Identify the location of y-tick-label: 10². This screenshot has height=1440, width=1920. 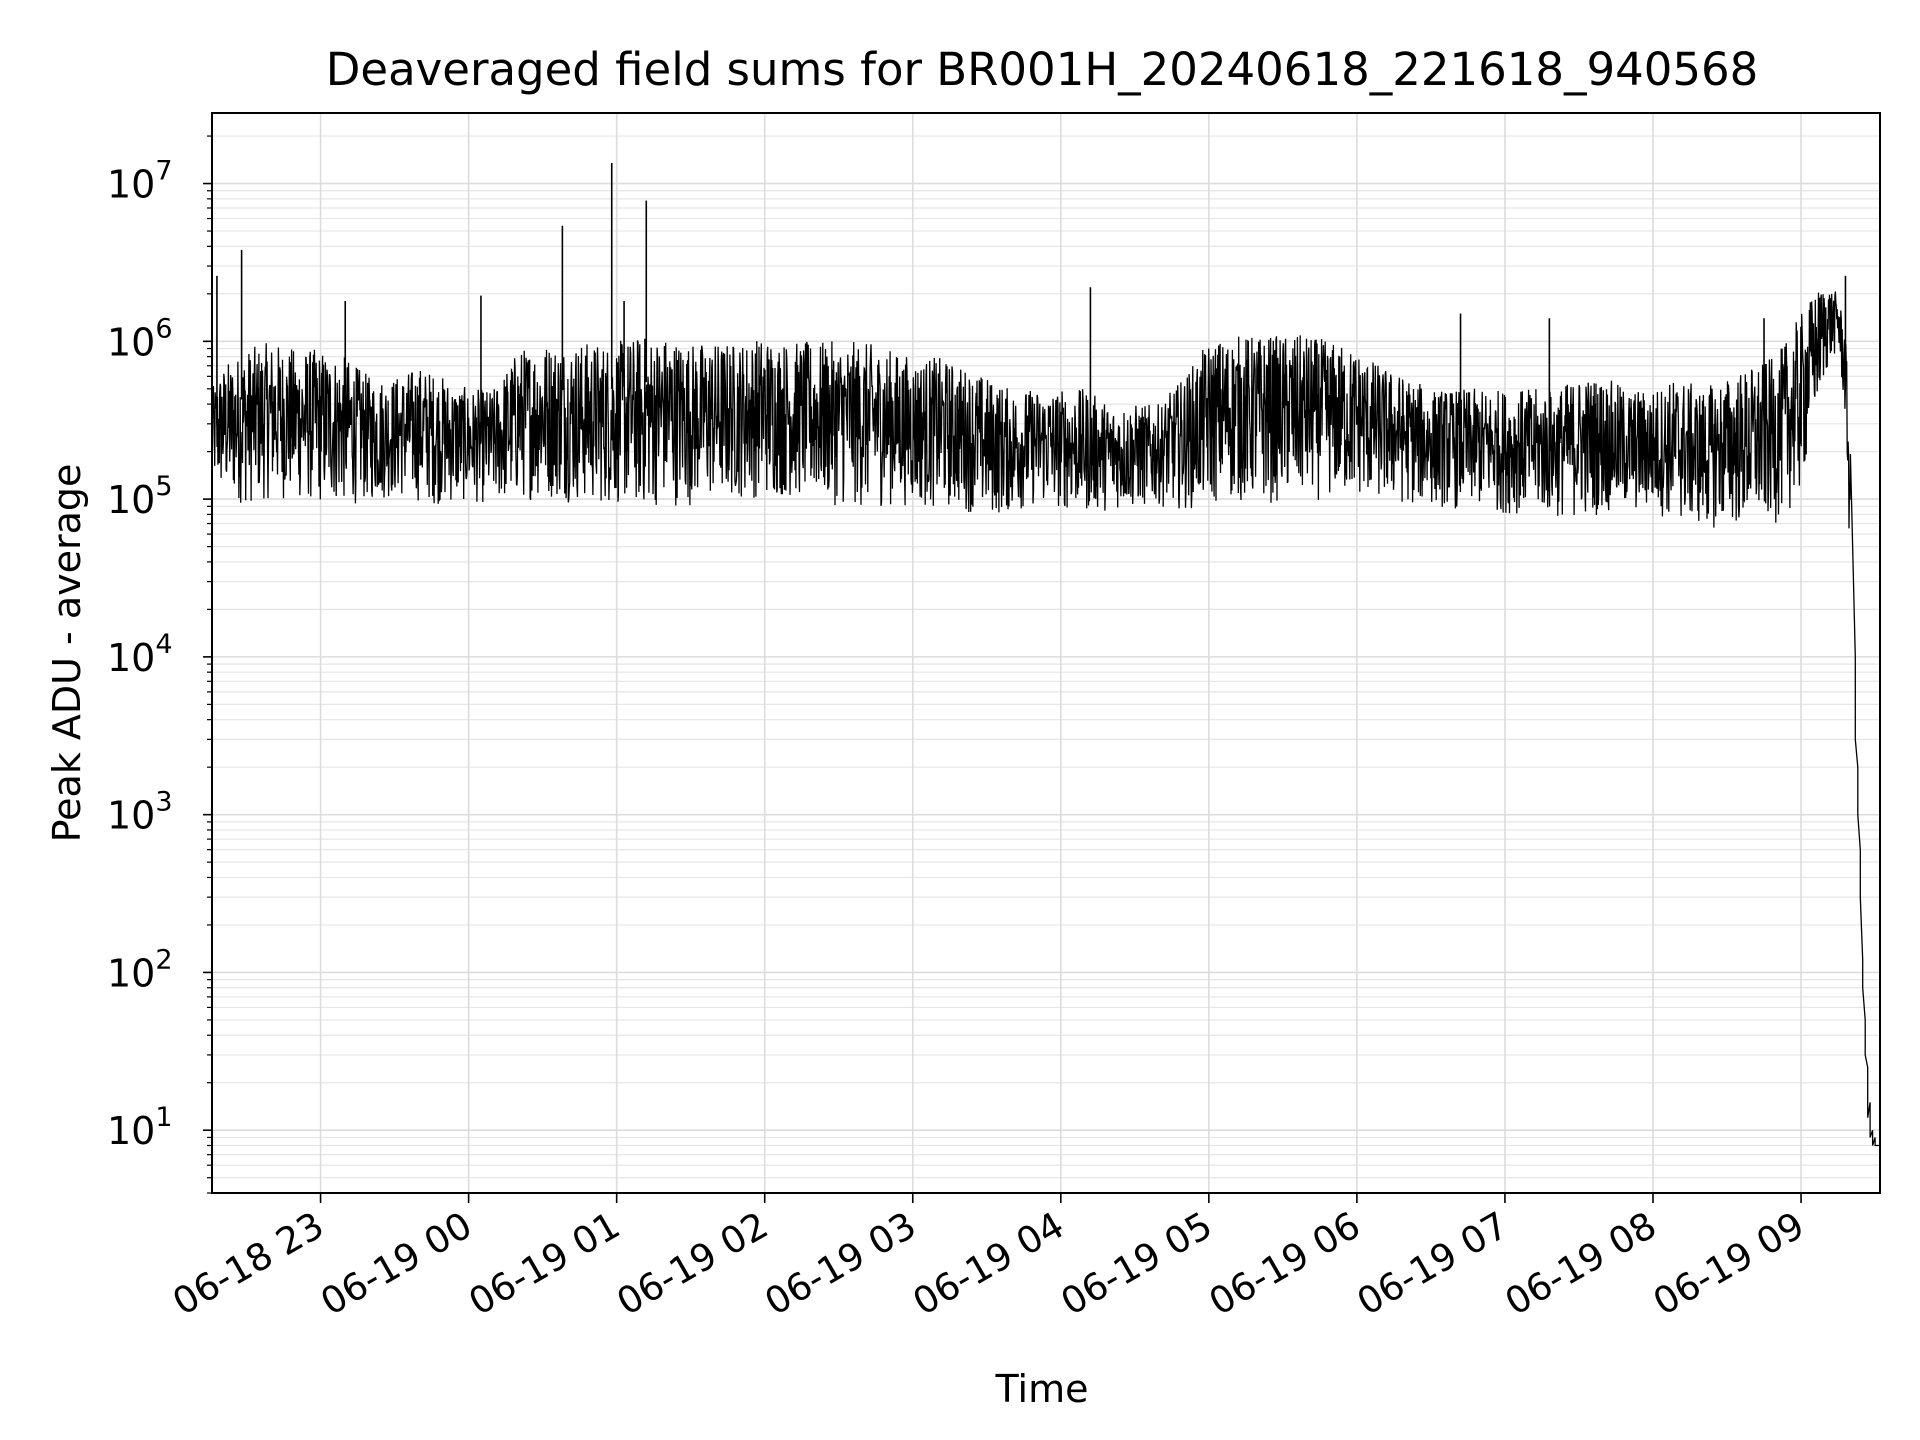
(140, 969).